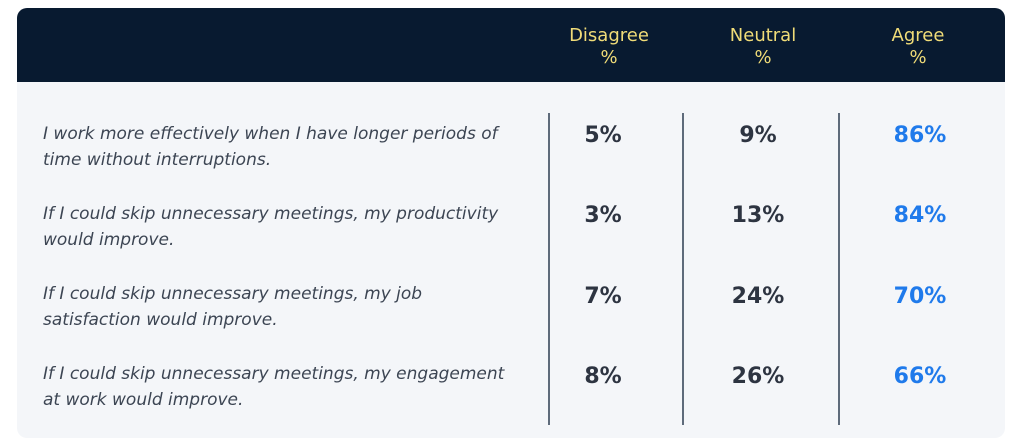  Describe the element at coordinates (758, 376) in the screenshot. I see `value-neutral: 26%` at that location.